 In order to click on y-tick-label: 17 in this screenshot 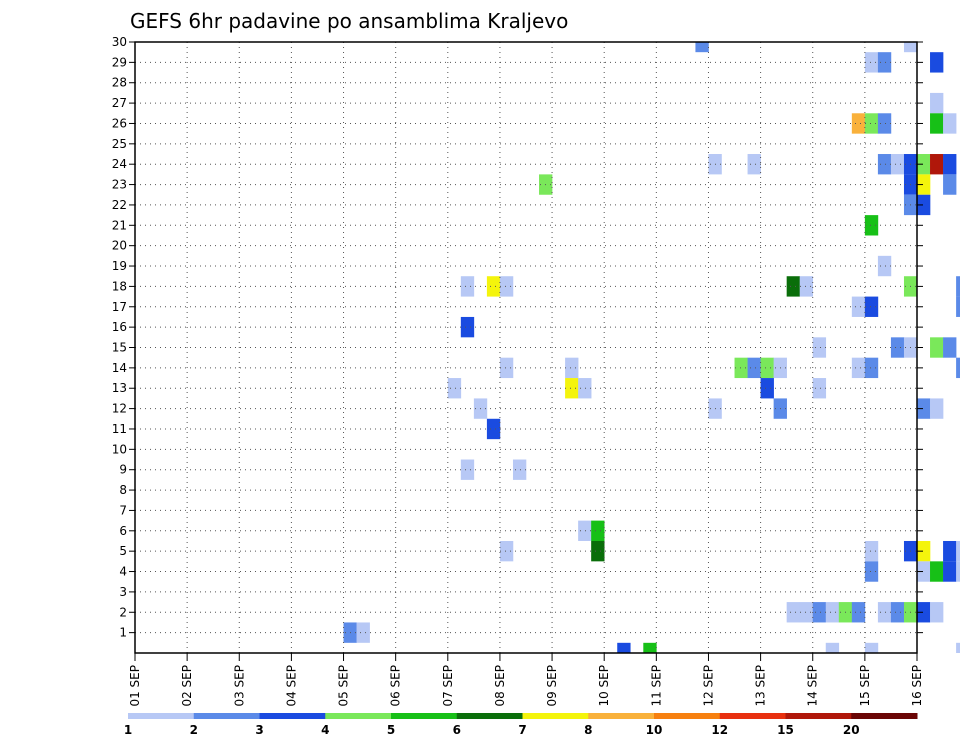, I will do `click(119, 307)`.